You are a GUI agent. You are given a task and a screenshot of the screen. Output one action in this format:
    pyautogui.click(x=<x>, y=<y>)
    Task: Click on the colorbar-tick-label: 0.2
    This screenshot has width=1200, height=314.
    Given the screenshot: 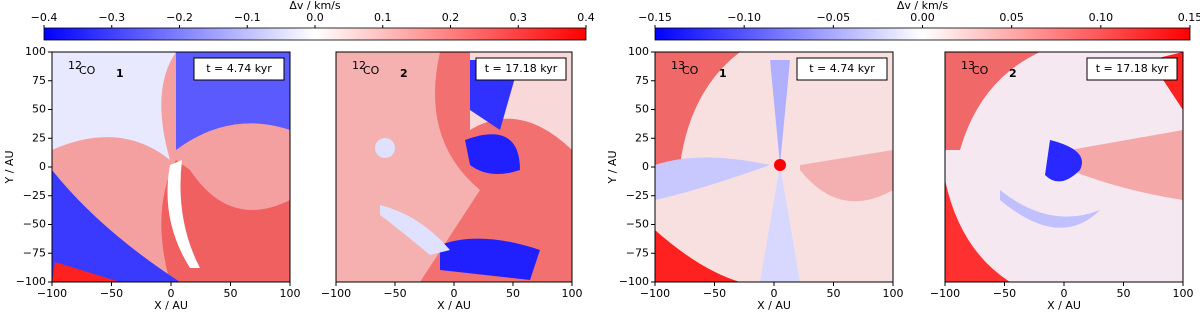 What is the action you would take?
    pyautogui.click(x=451, y=17)
    